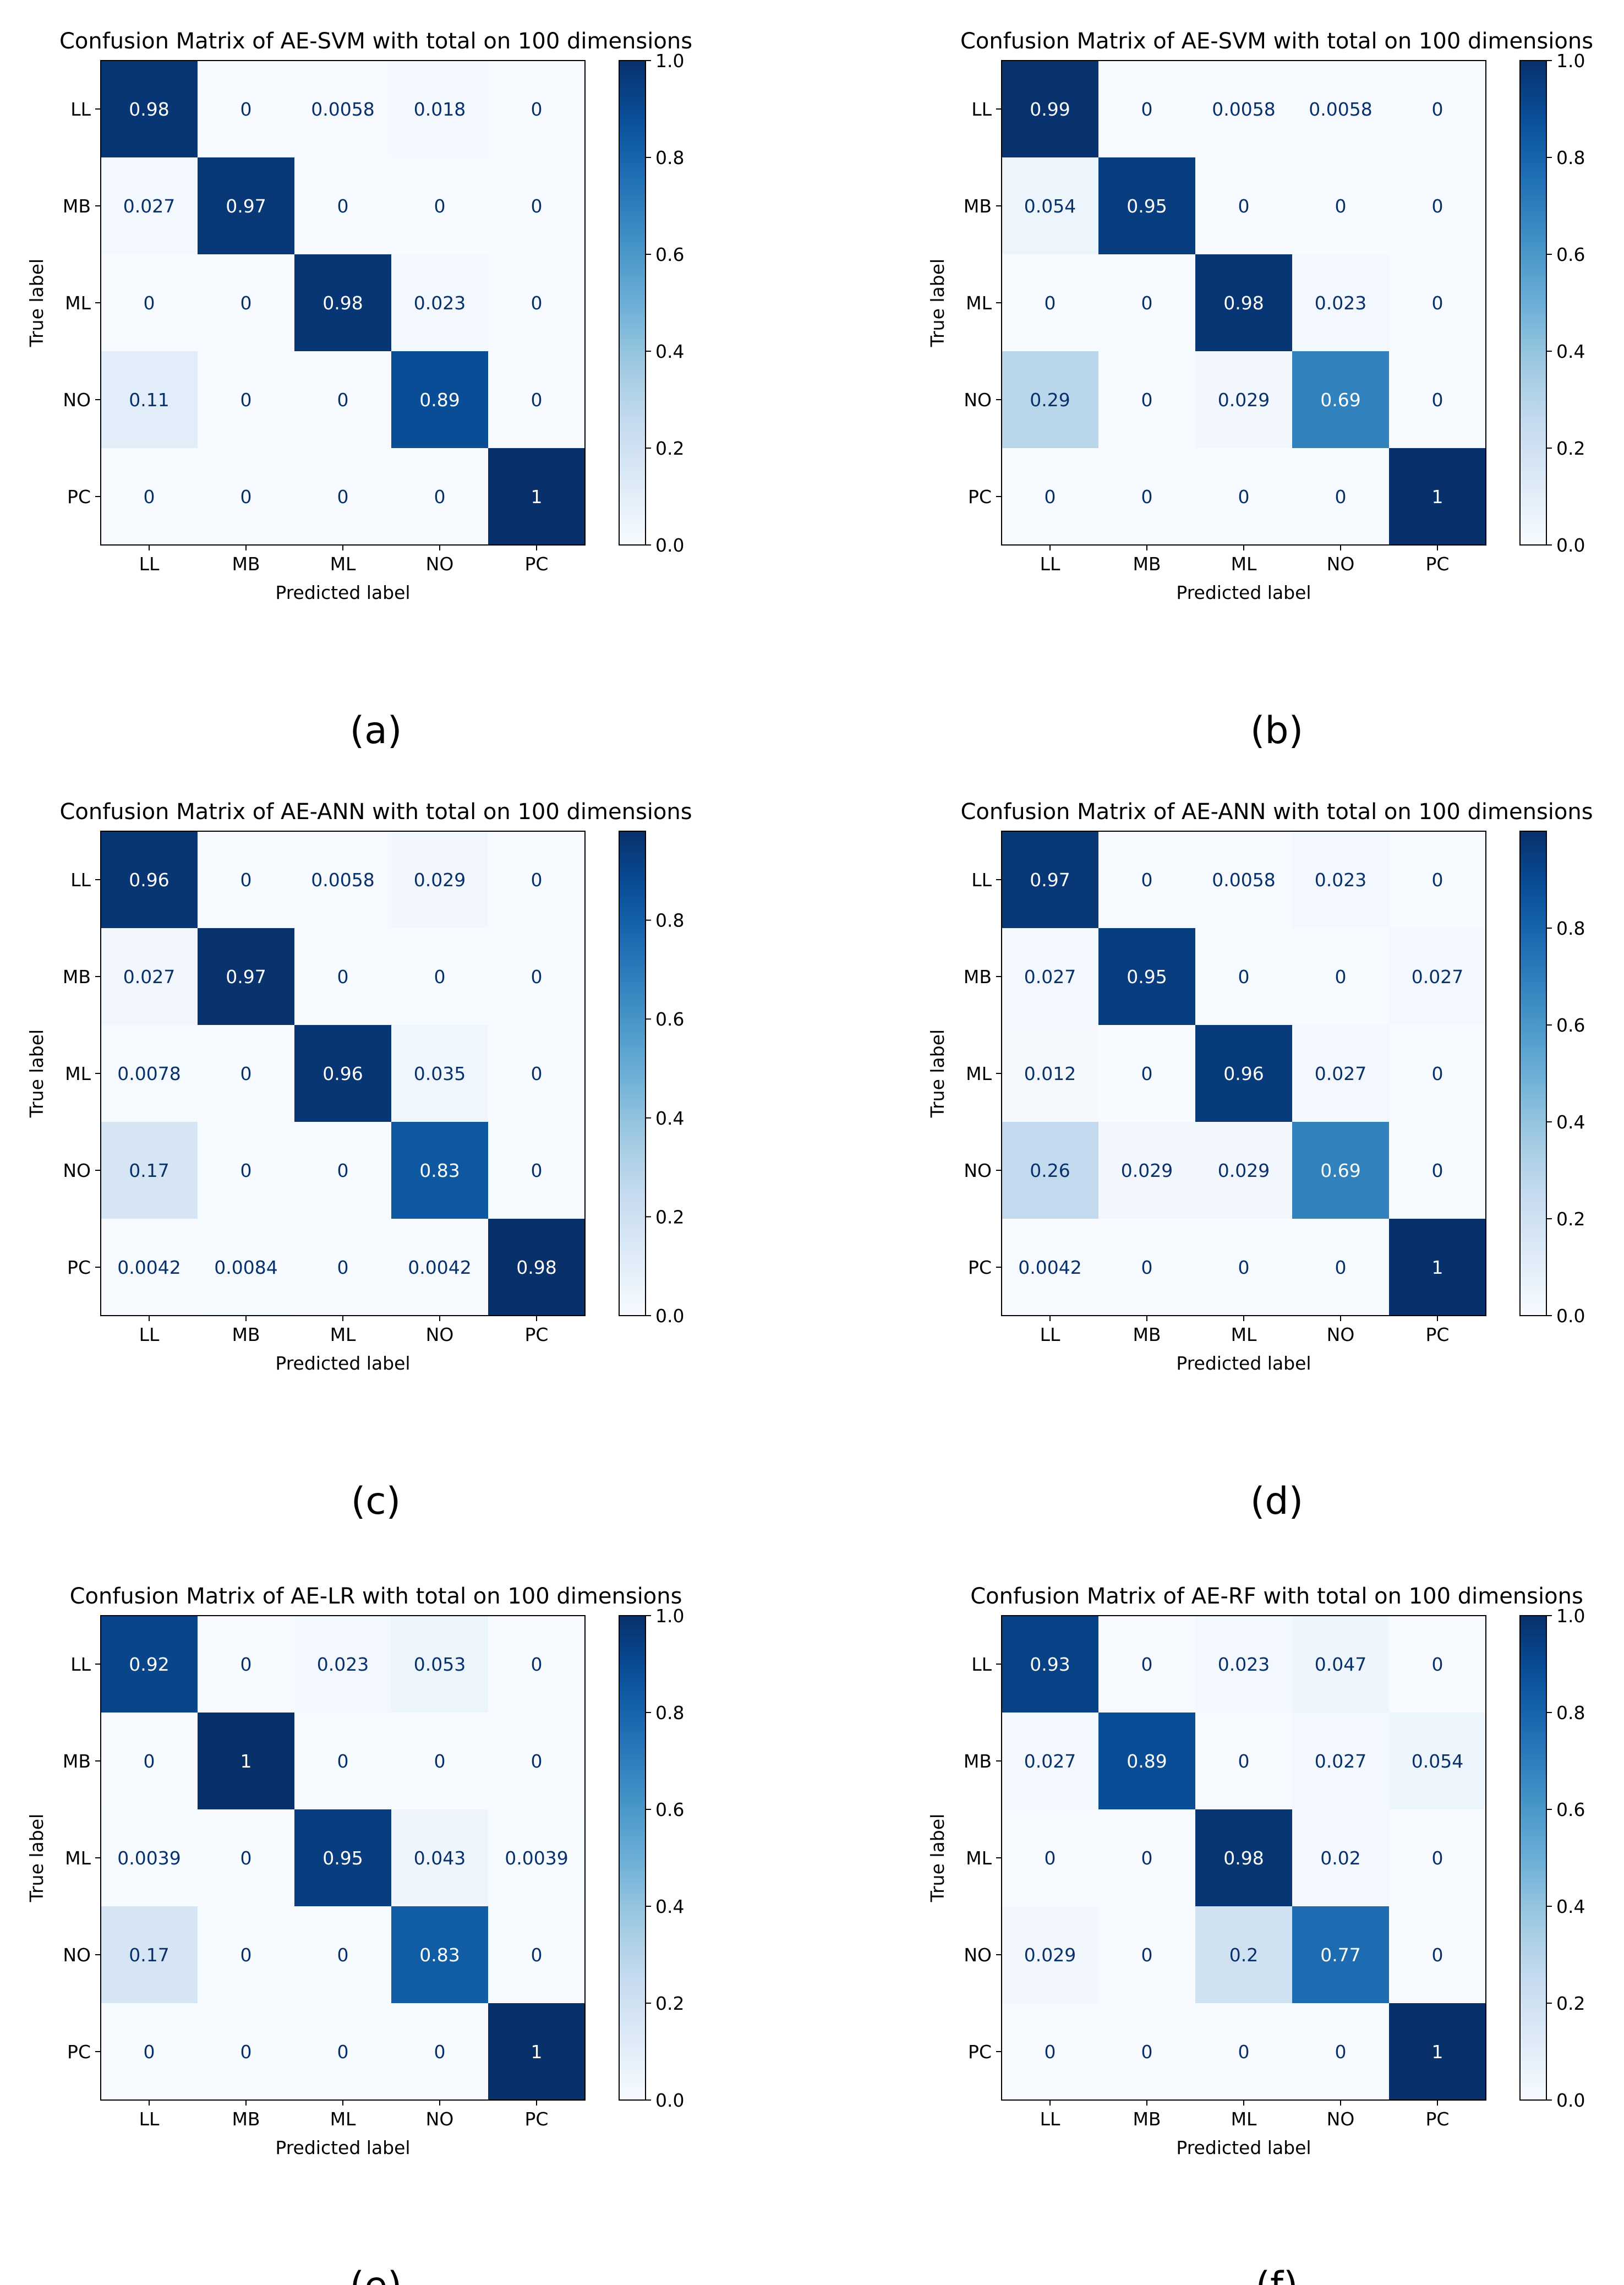 This screenshot has width=1624, height=2285. What do you see at coordinates (1340, 1761) in the screenshot?
I see `cell-value-label: 0.027` at bounding box center [1340, 1761].